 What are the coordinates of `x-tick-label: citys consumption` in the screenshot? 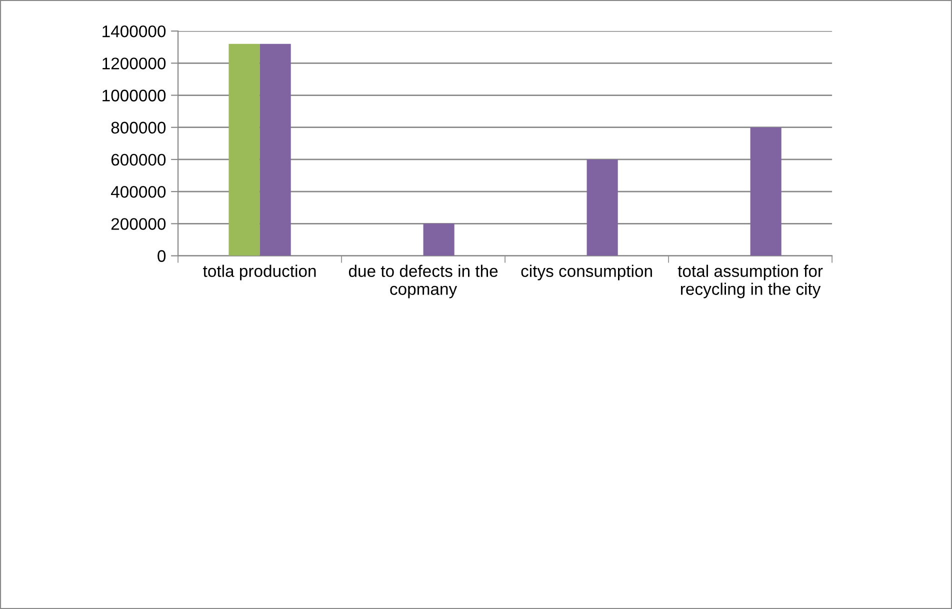 It's located at (586, 272).